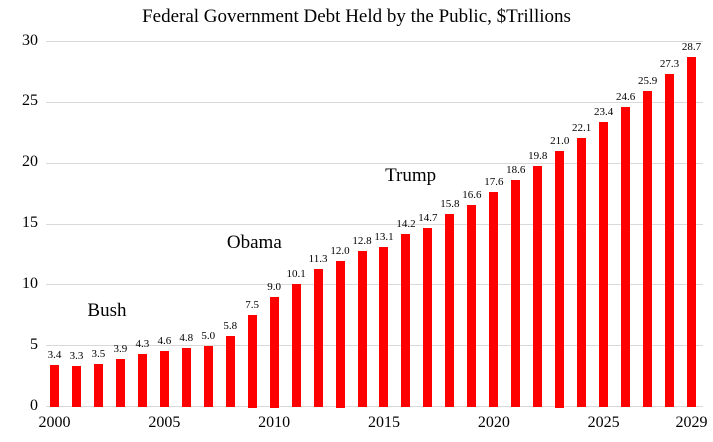  Describe the element at coordinates (164, 422) in the screenshot. I see `x-axis-tick-label: 2005` at that location.